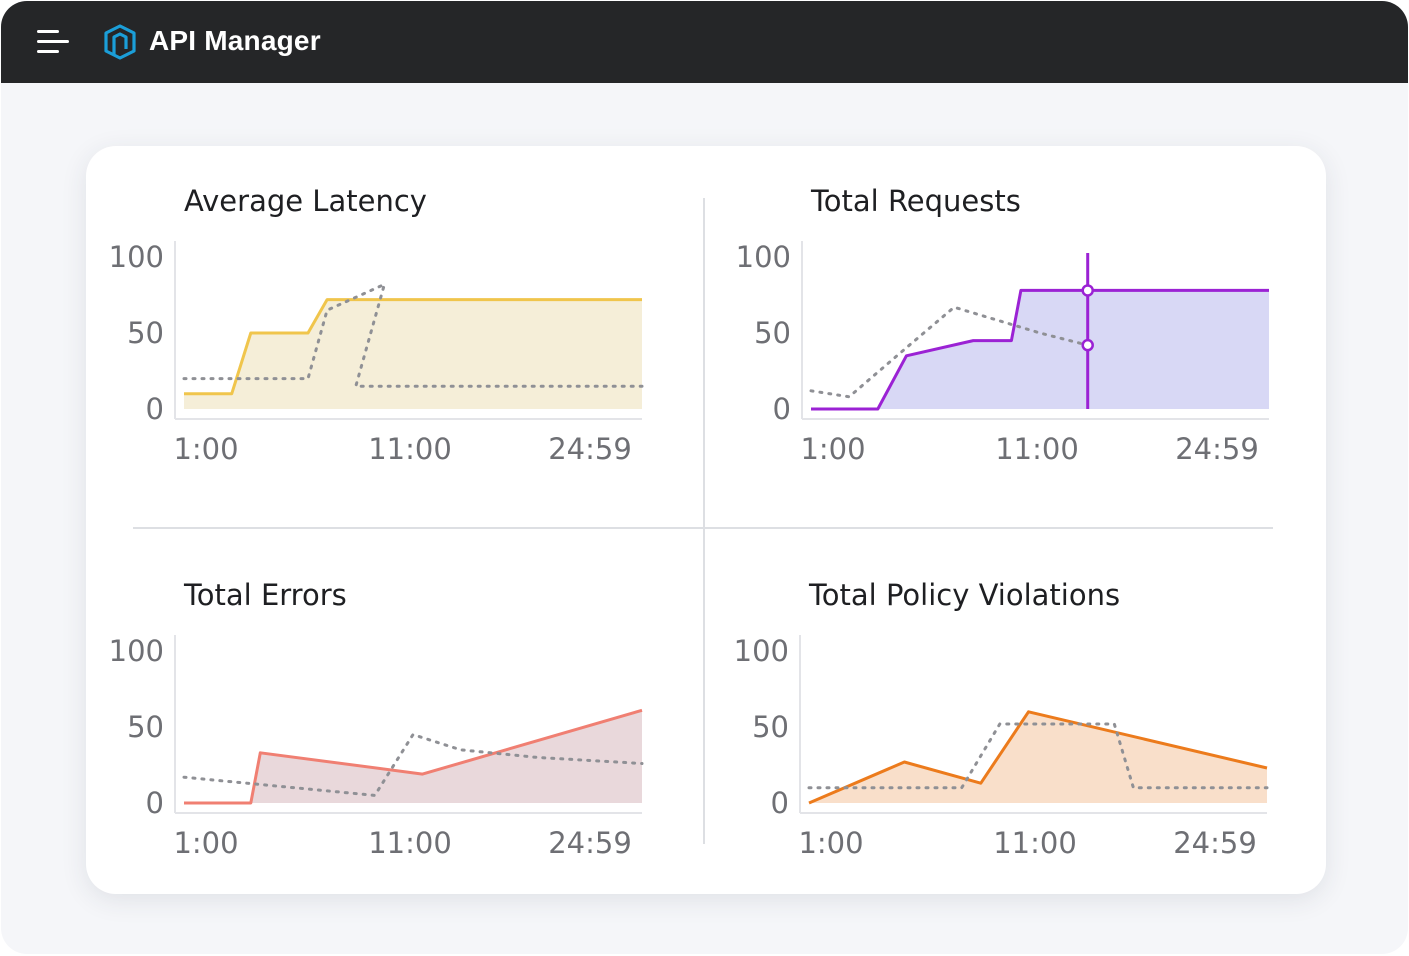 The width and height of the screenshot is (1409, 956). What do you see at coordinates (235, 40) in the screenshot?
I see `app-title: API Manager` at bounding box center [235, 40].